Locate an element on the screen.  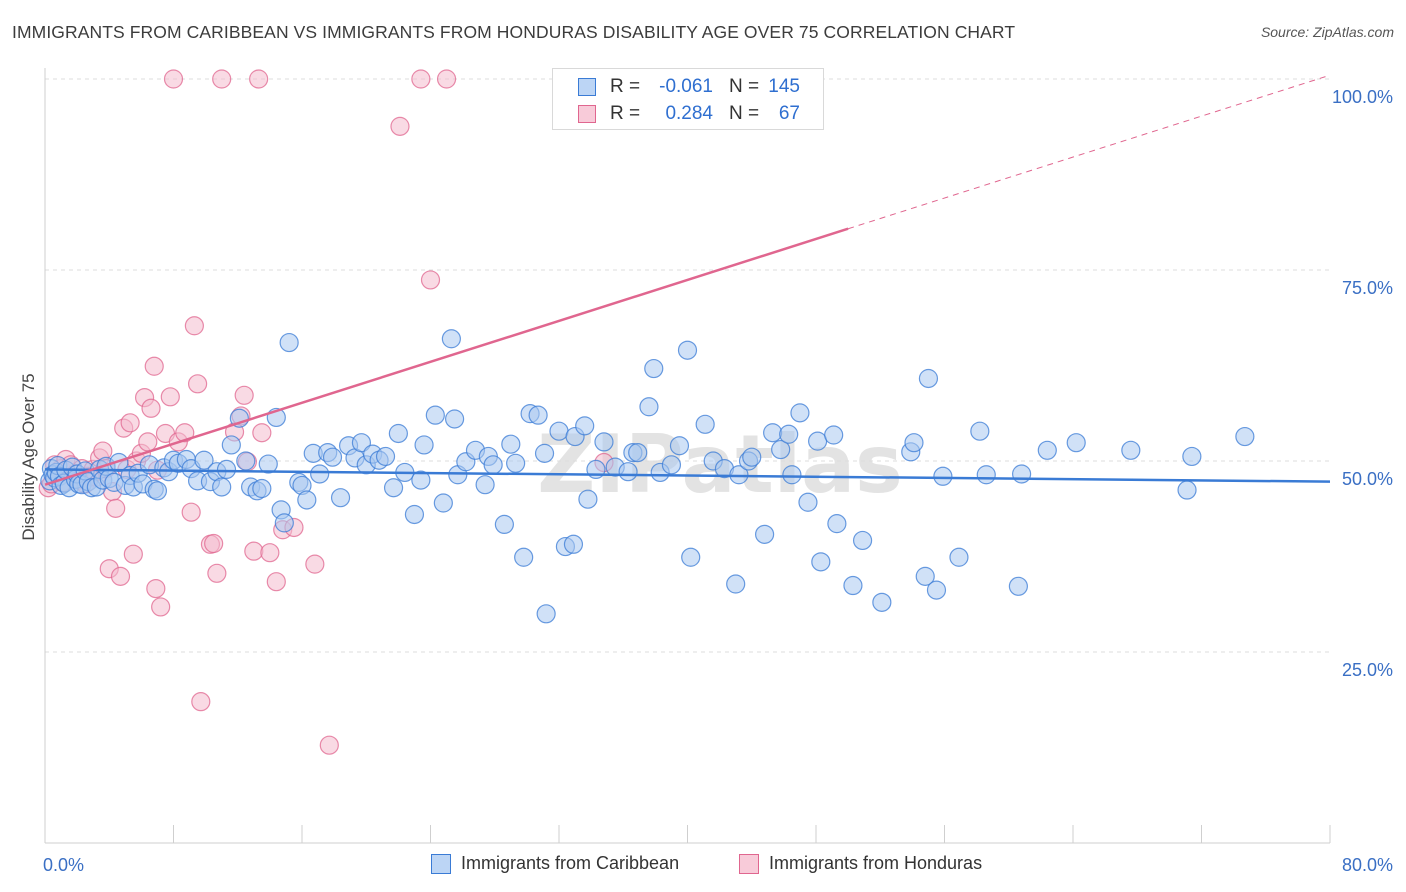
honduras-trend-extension is located at coordinates (1089, 152).